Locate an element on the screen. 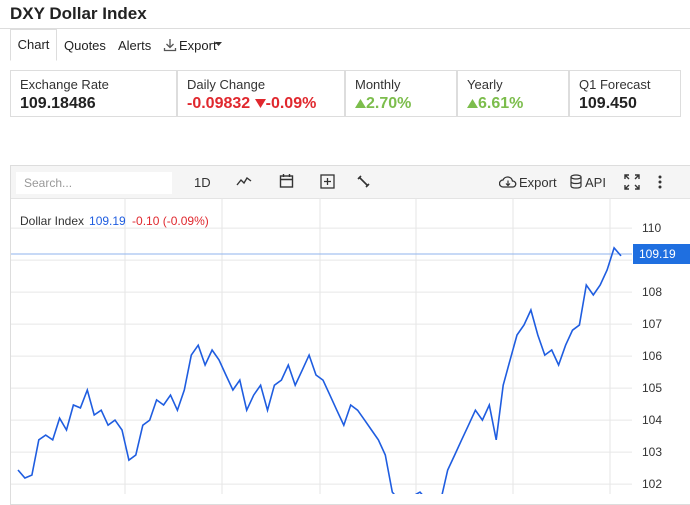 The height and width of the screenshot is (505, 690). fullscreen-icon is located at coordinates (632, 182).